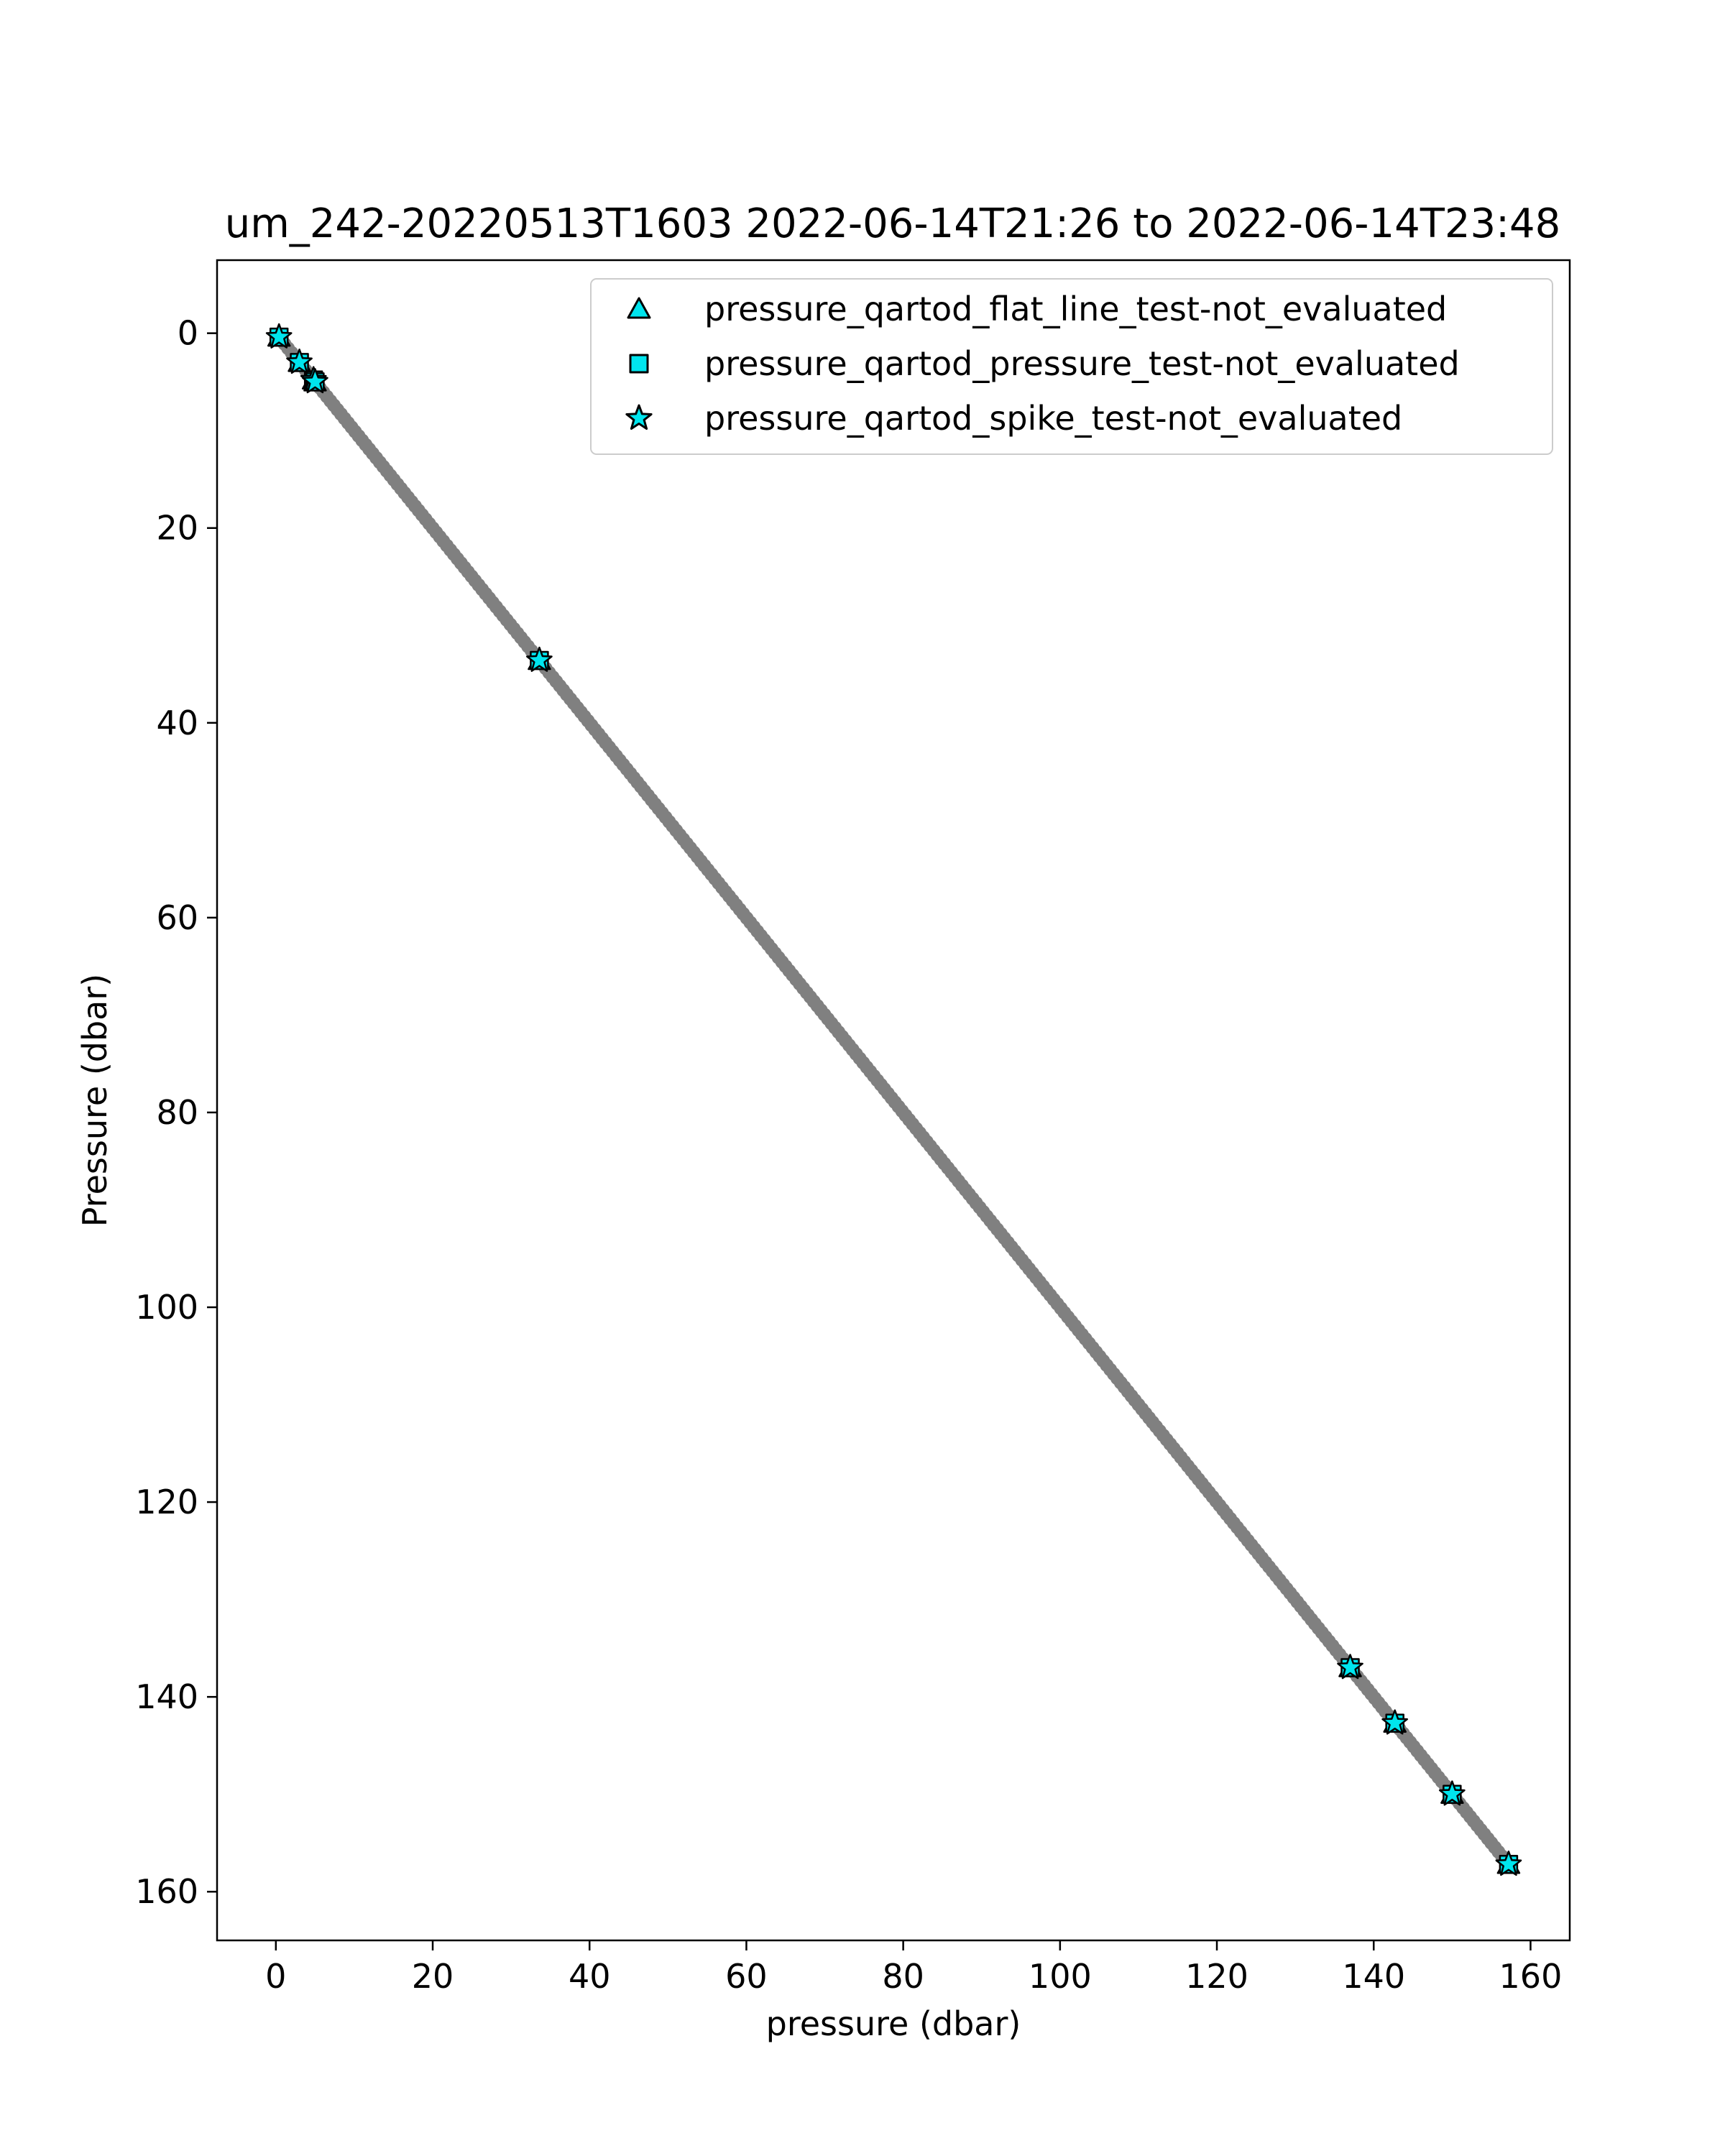 This screenshot has width=1725, height=2156. Describe the element at coordinates (639, 417) in the screenshot. I see `star-legend-icon` at that location.